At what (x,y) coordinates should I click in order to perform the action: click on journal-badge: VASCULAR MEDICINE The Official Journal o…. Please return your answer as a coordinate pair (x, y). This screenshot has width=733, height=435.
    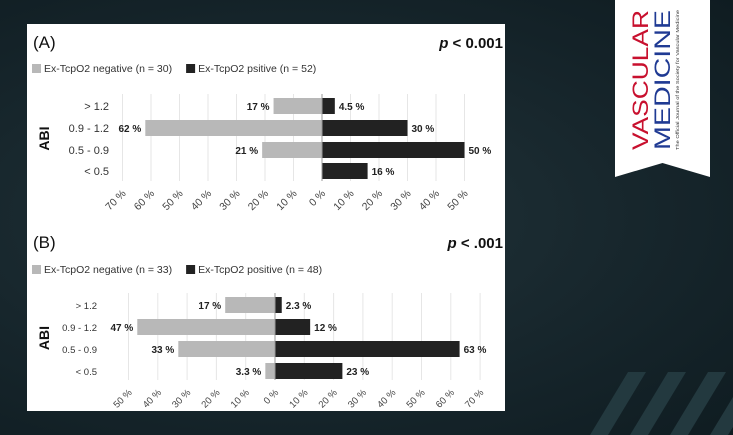
    Looking at the image, I should click on (662, 88).